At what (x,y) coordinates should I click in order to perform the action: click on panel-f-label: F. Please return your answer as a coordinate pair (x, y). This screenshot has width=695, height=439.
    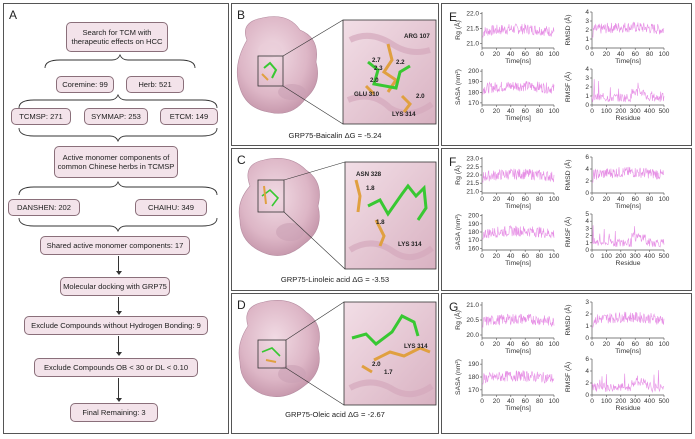
    Looking at the image, I should click on (453, 162).